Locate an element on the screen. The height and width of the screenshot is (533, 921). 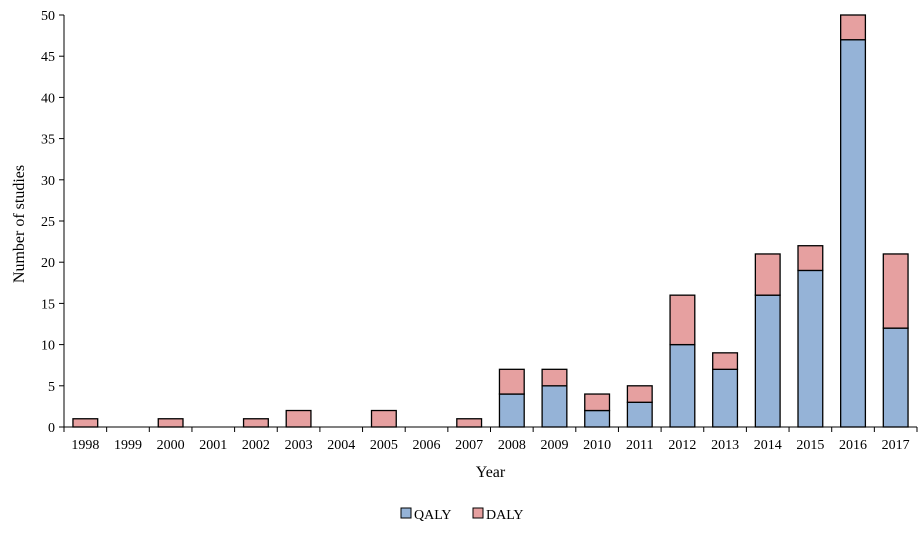
bar-daly-2017 is located at coordinates (895, 291).